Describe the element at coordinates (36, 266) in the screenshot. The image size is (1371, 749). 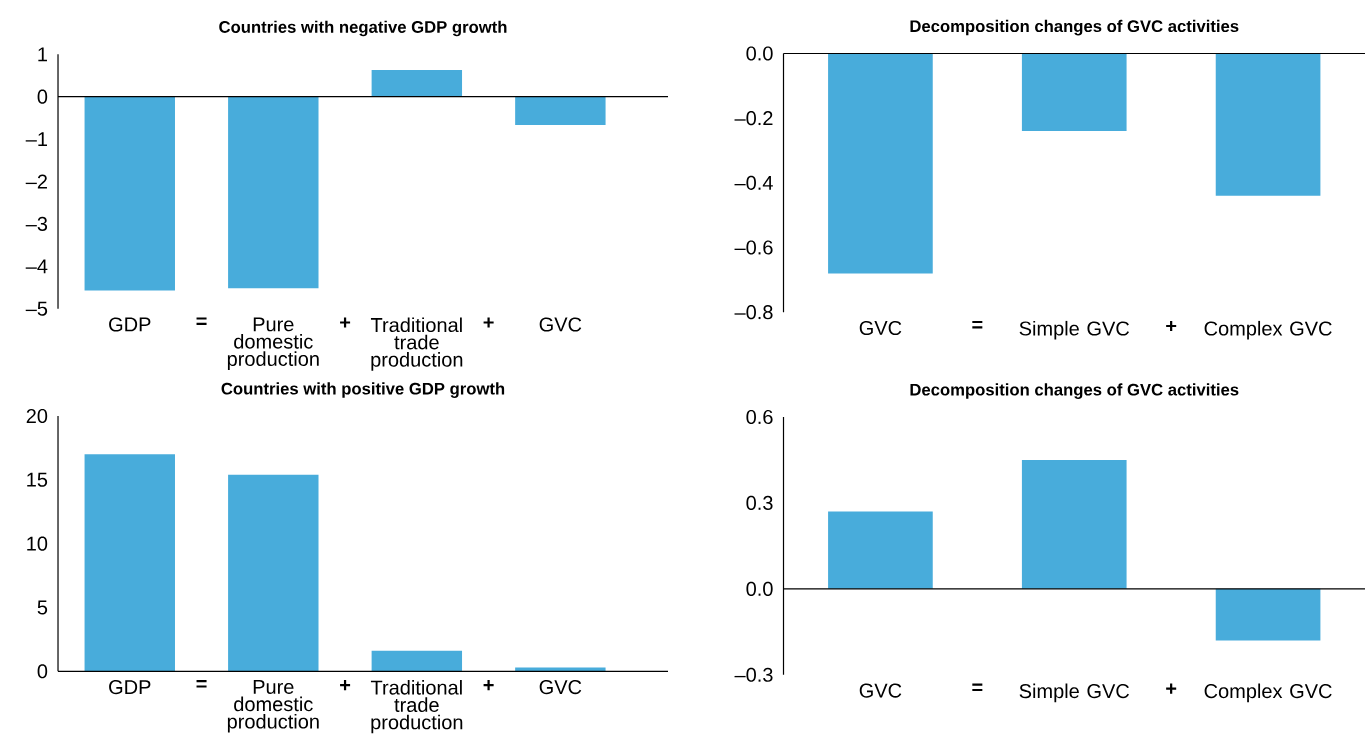
I see `y-tick-label: –4` at that location.